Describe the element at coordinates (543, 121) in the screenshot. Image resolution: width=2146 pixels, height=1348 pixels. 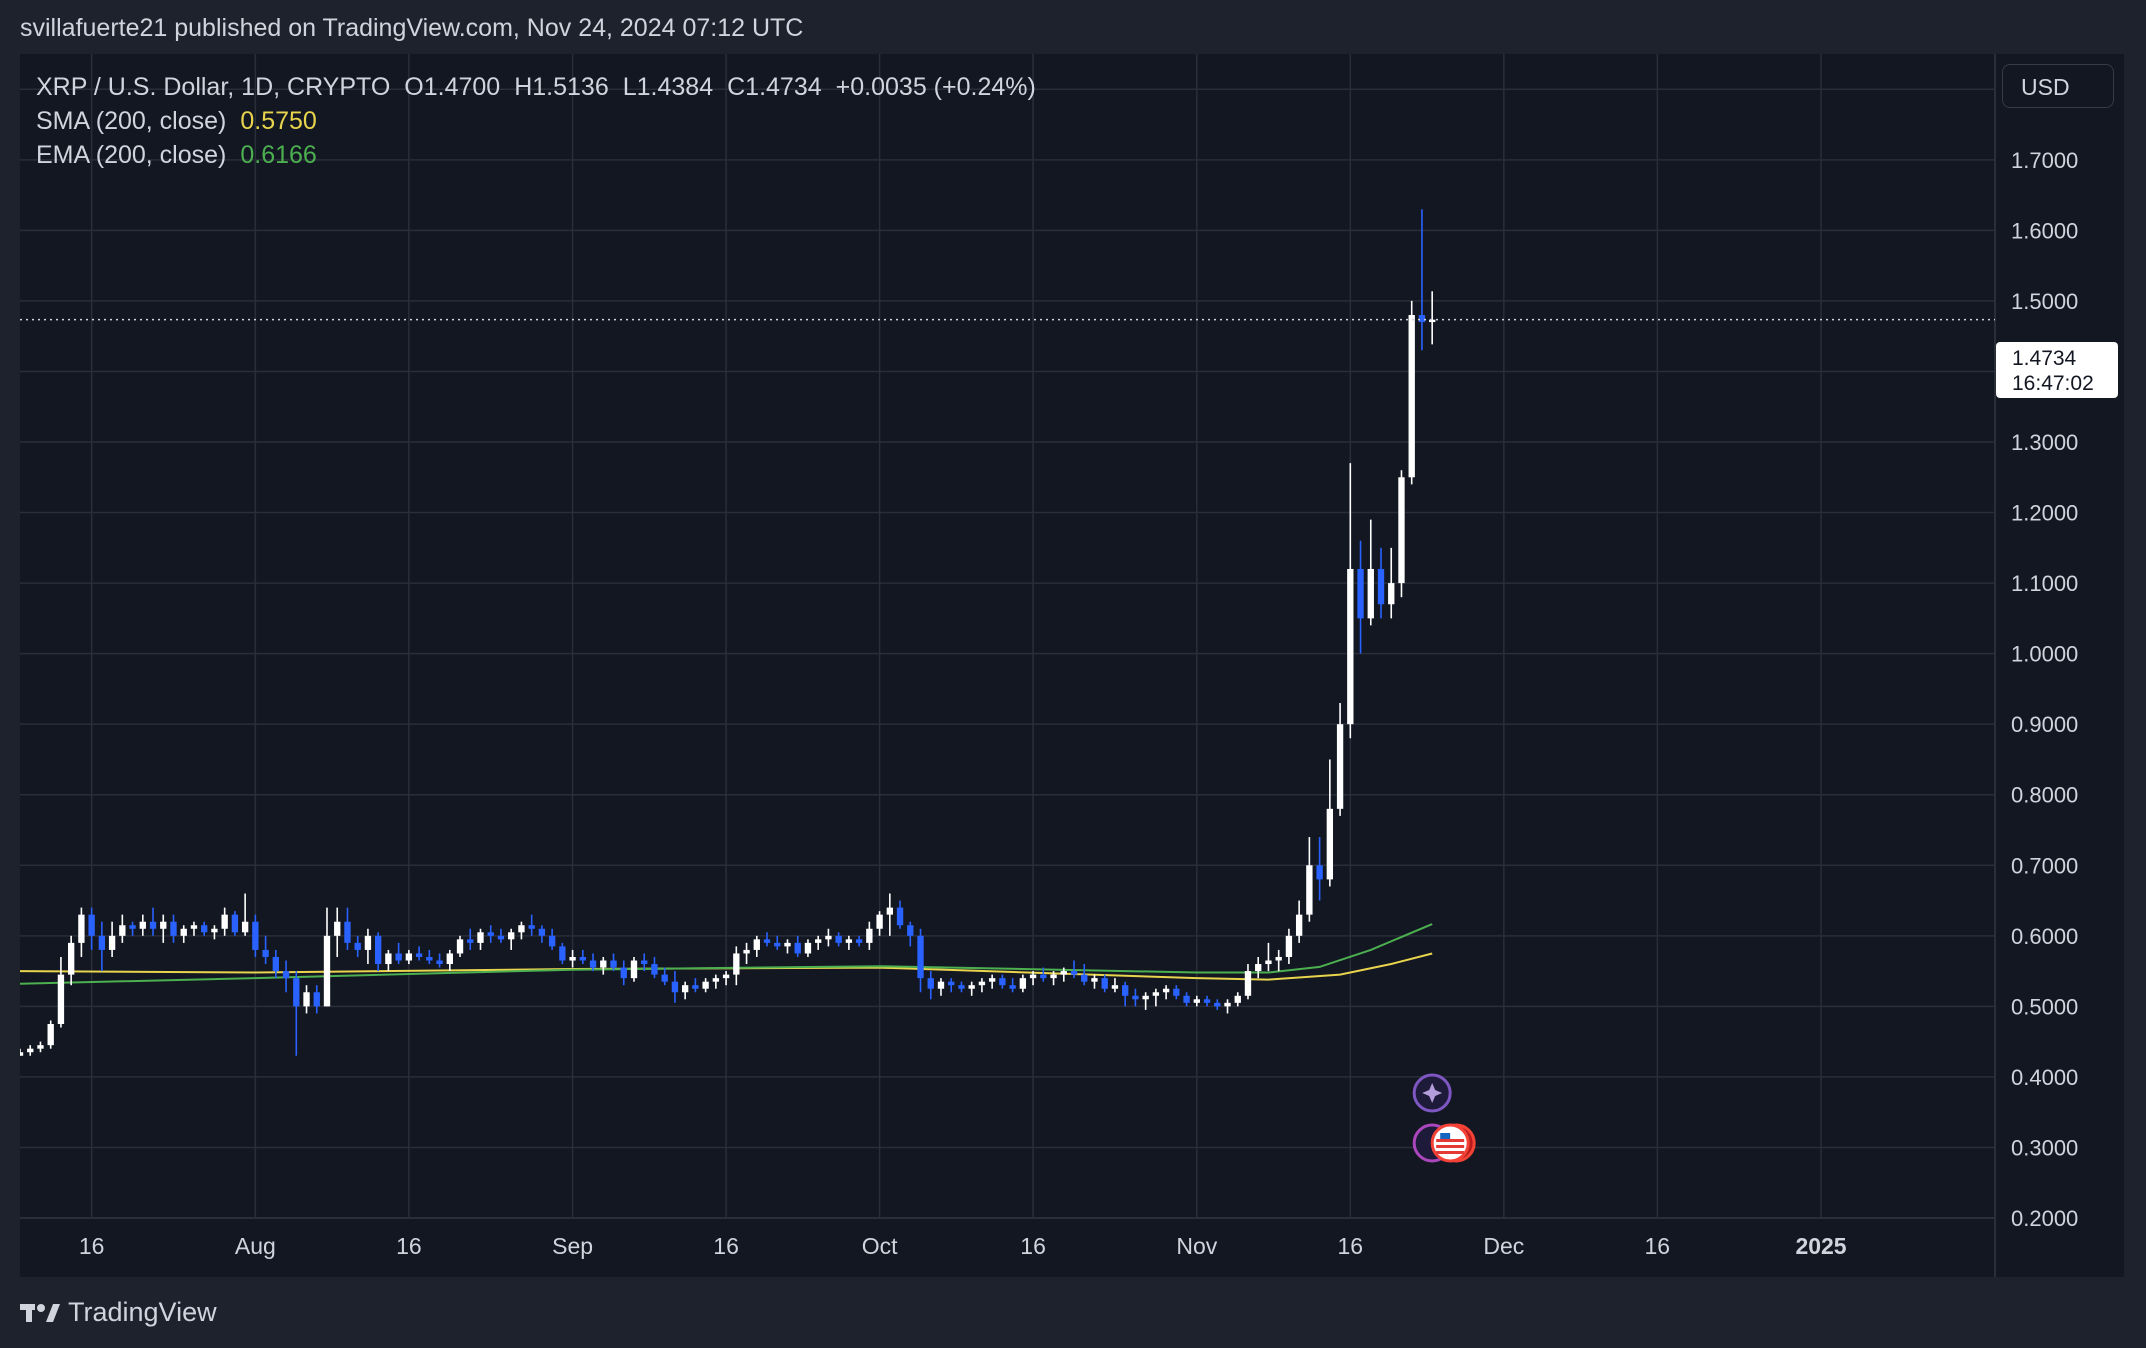
I see `sma-legend-row: SMA (200, close) 0.5750` at that location.